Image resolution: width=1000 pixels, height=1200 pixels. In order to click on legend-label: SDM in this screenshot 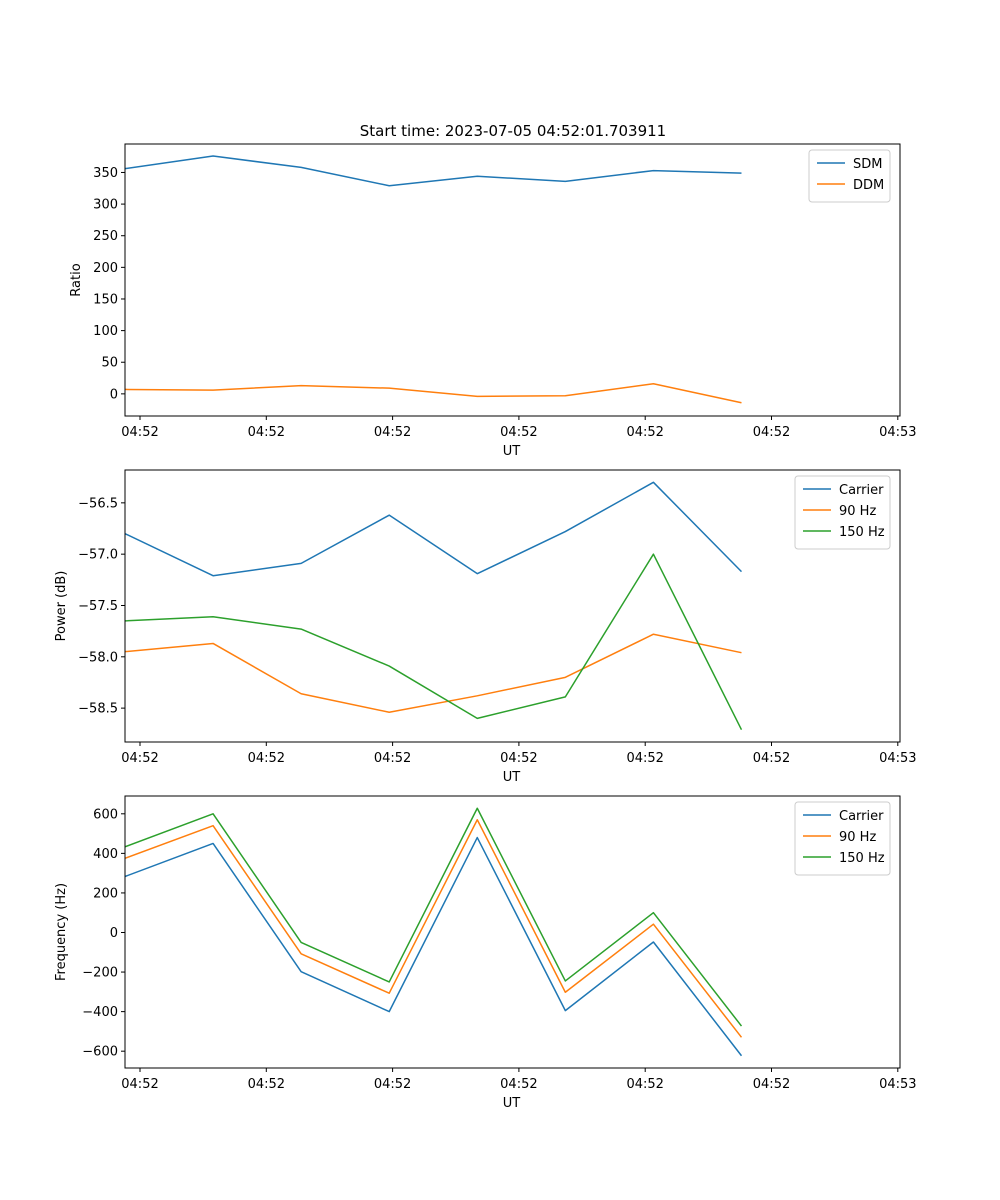, I will do `click(867, 164)`.